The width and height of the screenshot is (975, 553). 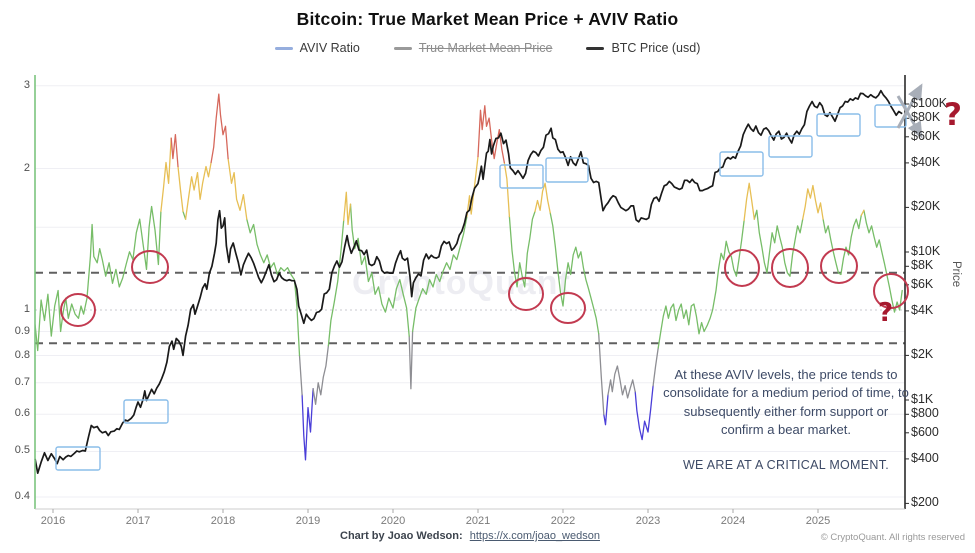 What do you see at coordinates (337, 130) in the screenshot?
I see `aviv-ratio-line-red` at bounding box center [337, 130].